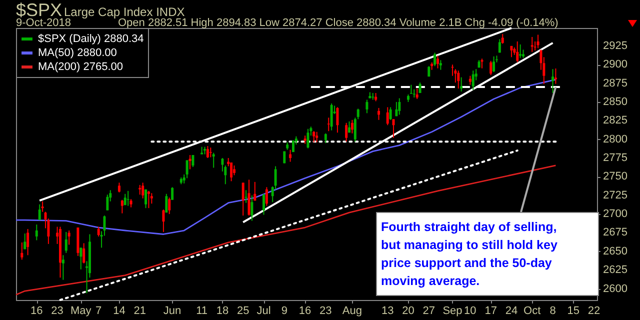 This screenshot has width=640, height=320. Describe the element at coordinates (91, 39) in the screenshot. I see `legend-label: $SPX (Daily) 2880.34` at that location.